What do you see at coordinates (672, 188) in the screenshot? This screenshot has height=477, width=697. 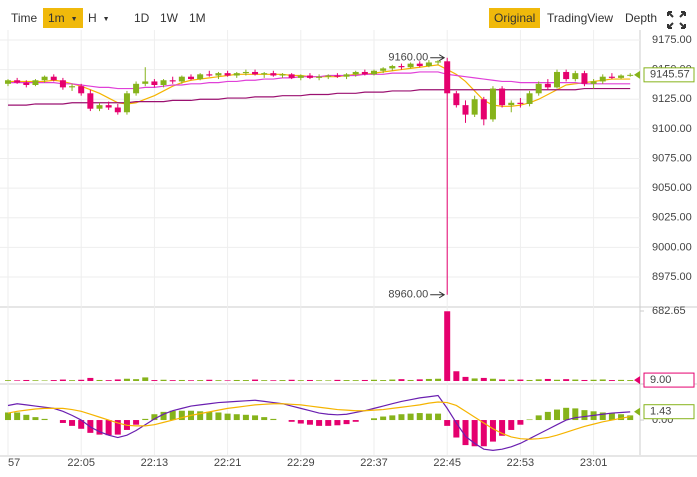 I see `y-tick-label: 9050.00` at bounding box center [672, 188].